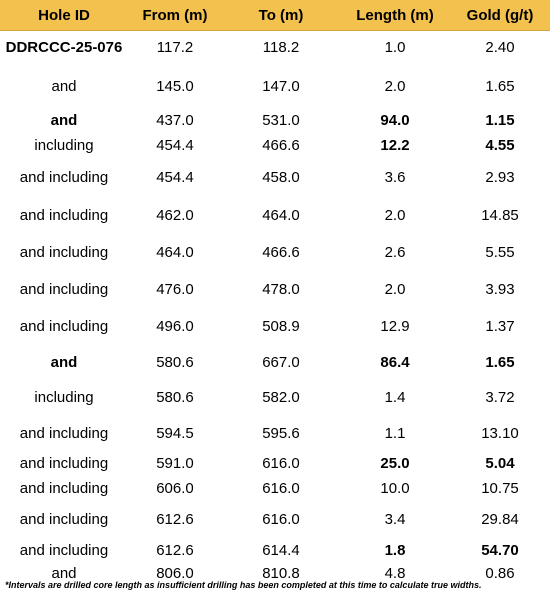 The width and height of the screenshot is (550, 596). What do you see at coordinates (281, 289) in the screenshot?
I see `cell-to: 478.0` at bounding box center [281, 289].